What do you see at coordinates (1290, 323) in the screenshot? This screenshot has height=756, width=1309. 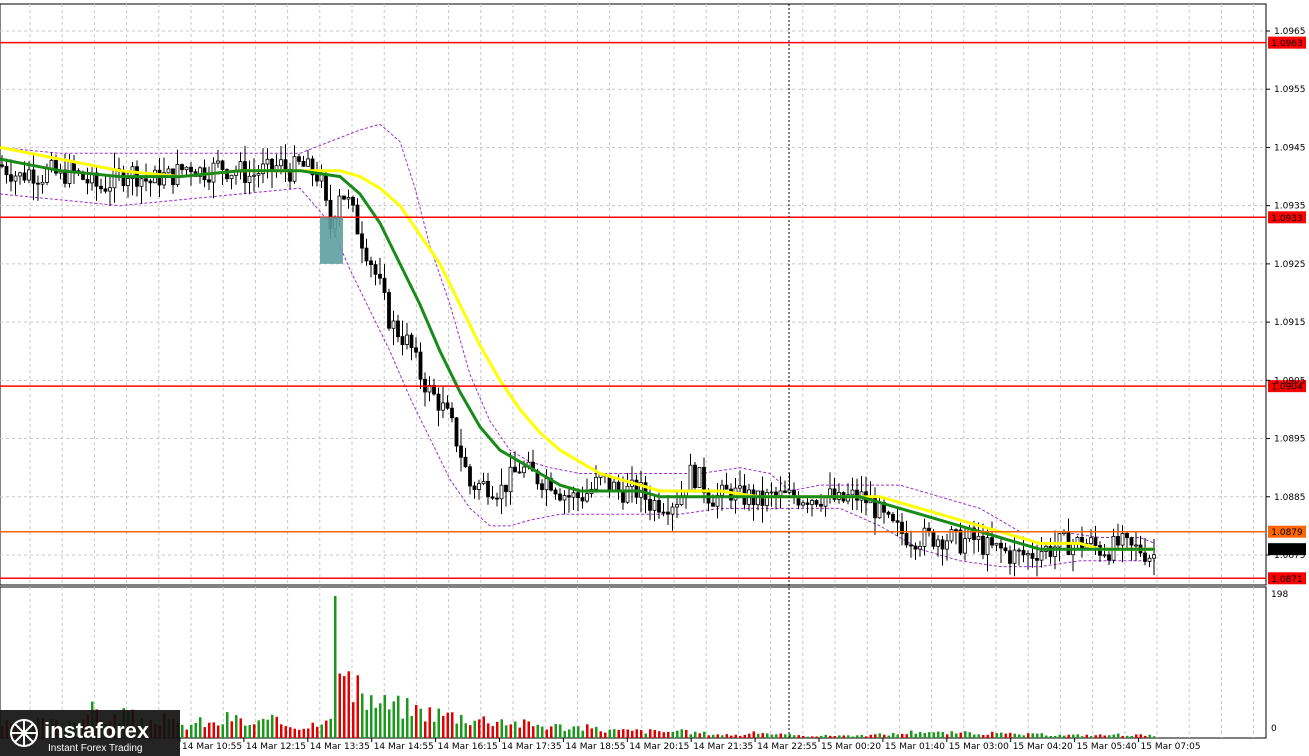 I see `price-tick-label: 1.0915` at bounding box center [1290, 323].